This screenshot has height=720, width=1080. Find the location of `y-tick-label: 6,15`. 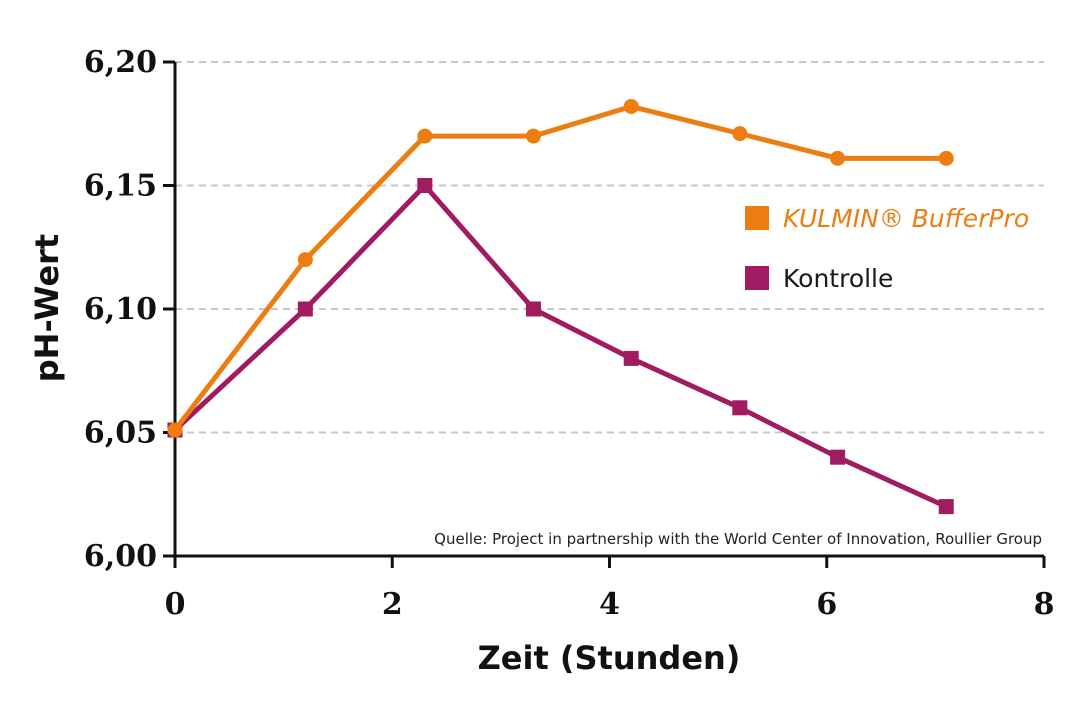

y-tick-label: 6,15 is located at coordinates (120, 186).